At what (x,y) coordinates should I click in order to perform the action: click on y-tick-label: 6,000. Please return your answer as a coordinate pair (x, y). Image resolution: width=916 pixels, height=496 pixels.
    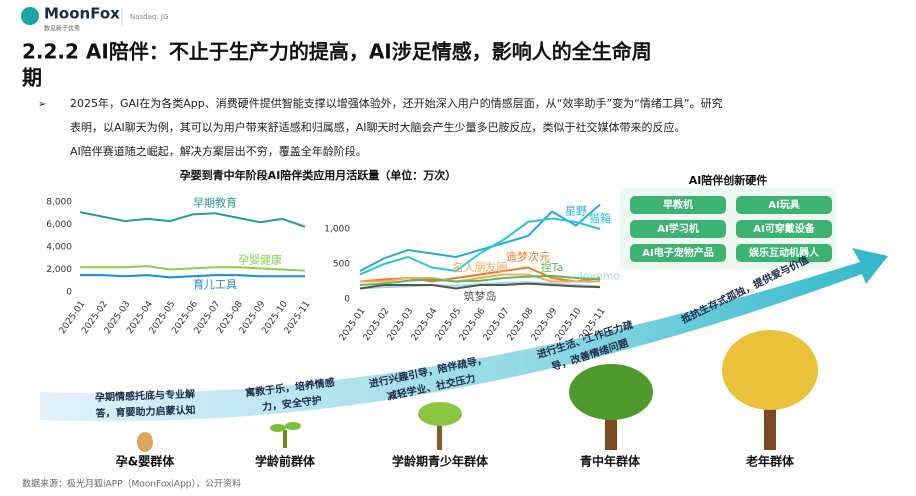
    Looking at the image, I should click on (59, 225).